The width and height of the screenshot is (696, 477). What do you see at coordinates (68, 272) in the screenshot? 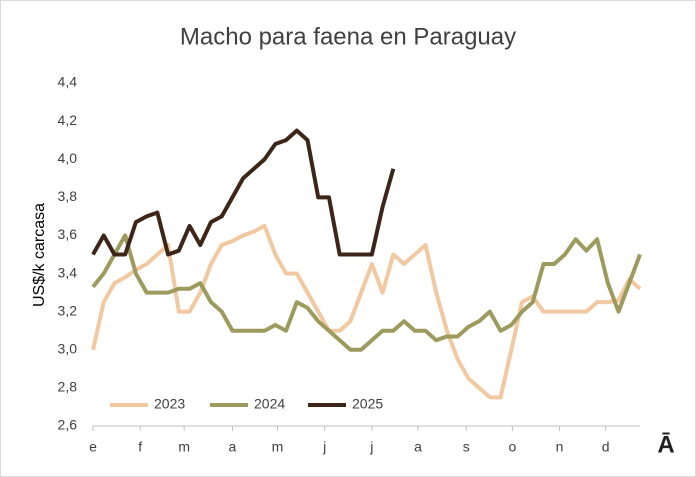
I see `y-tick-label: 3,4` at bounding box center [68, 272].